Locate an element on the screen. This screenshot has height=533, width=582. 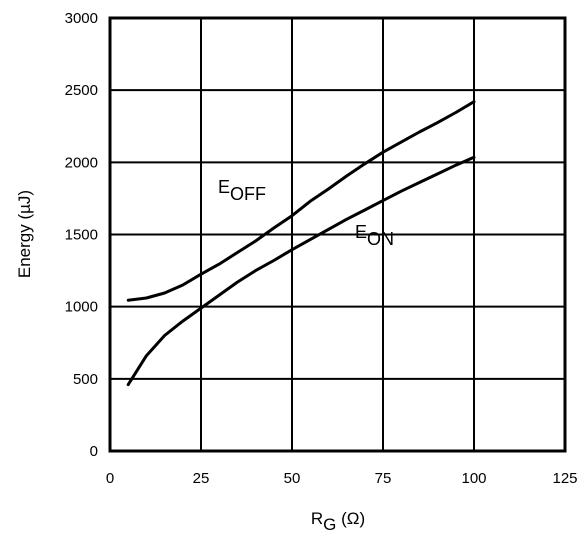
series-label-eoff-sub: OFF is located at coordinates (248, 194).